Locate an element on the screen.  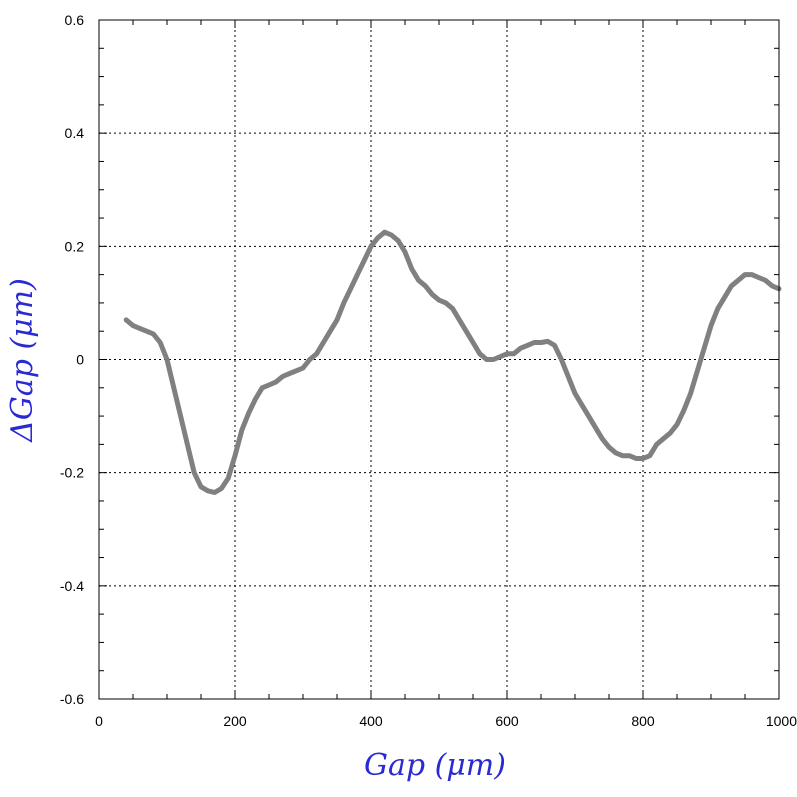
y-tick-labels: -0.6 -0.4 -0.2 0 0.2 0.4 0.6 is located at coordinates (72, 359).